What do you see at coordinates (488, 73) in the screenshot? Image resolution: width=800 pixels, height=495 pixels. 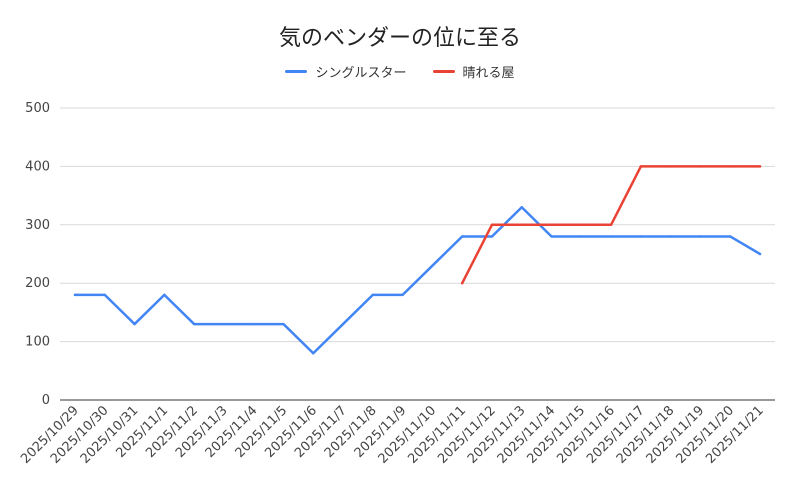 I see `legend-label-series-2: 晴れる屋` at bounding box center [488, 73].